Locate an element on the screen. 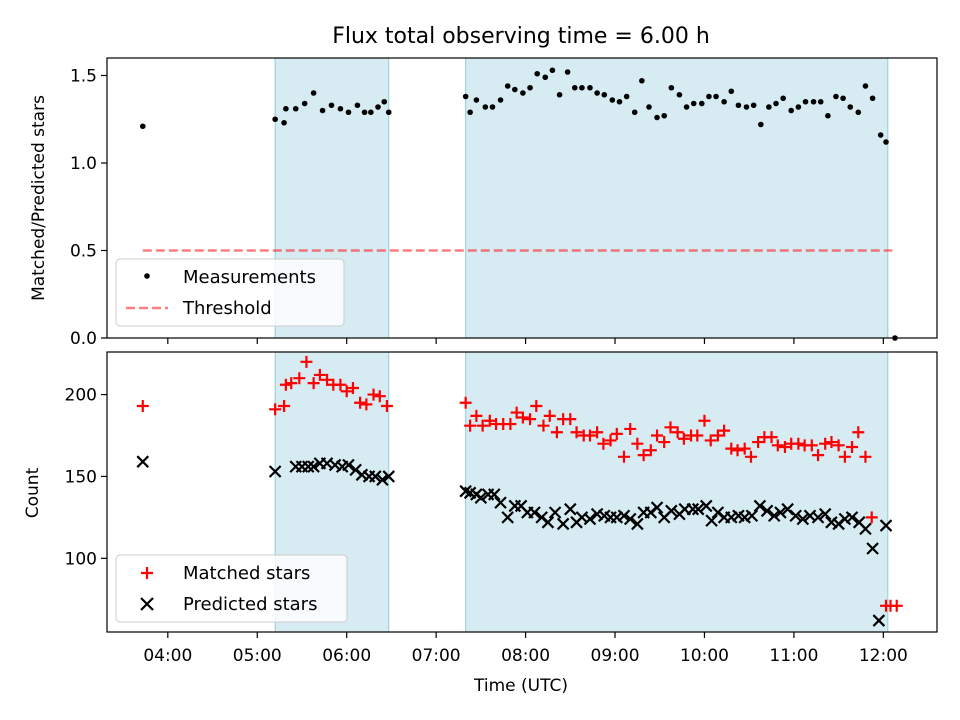 This screenshot has height=720, width=960. y-tick-label: 1.5 is located at coordinates (83, 77).